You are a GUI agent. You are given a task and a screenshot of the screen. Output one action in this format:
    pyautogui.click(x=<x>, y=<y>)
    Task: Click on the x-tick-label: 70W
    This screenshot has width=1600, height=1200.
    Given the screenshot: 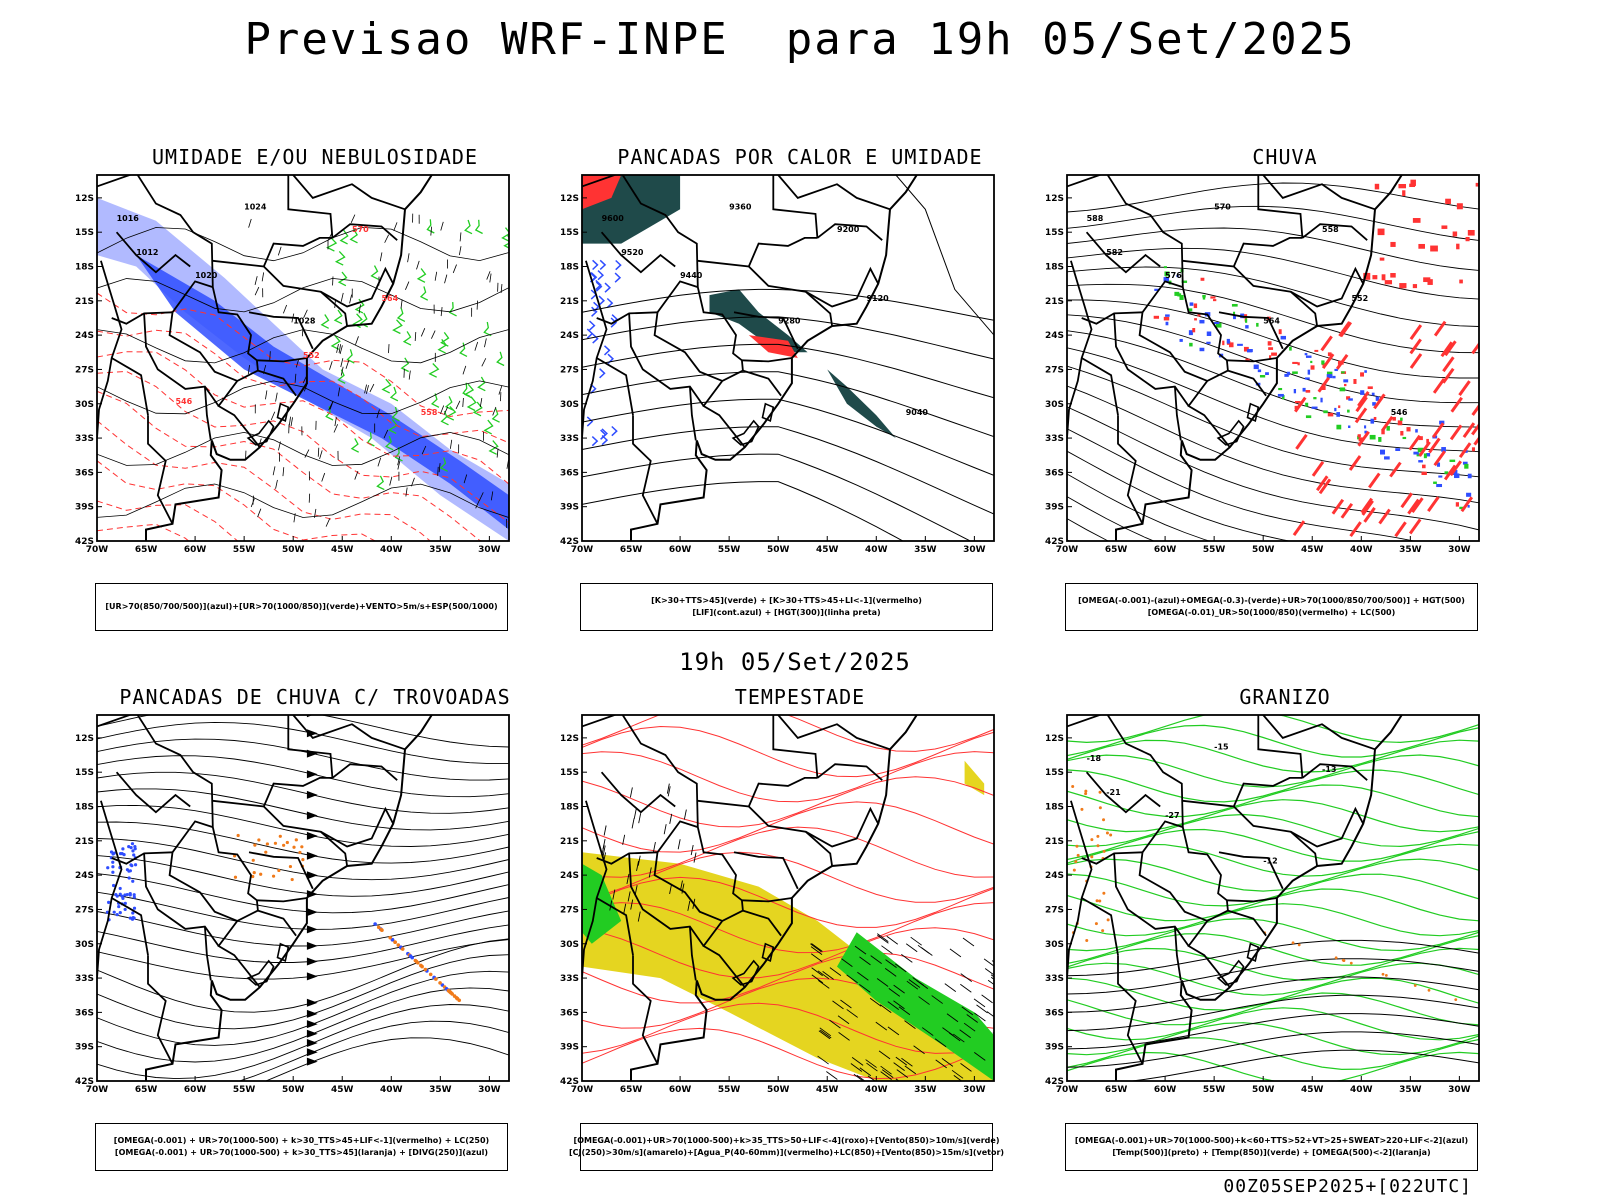 What is the action you would take?
    pyautogui.click(x=1067, y=1090)
    